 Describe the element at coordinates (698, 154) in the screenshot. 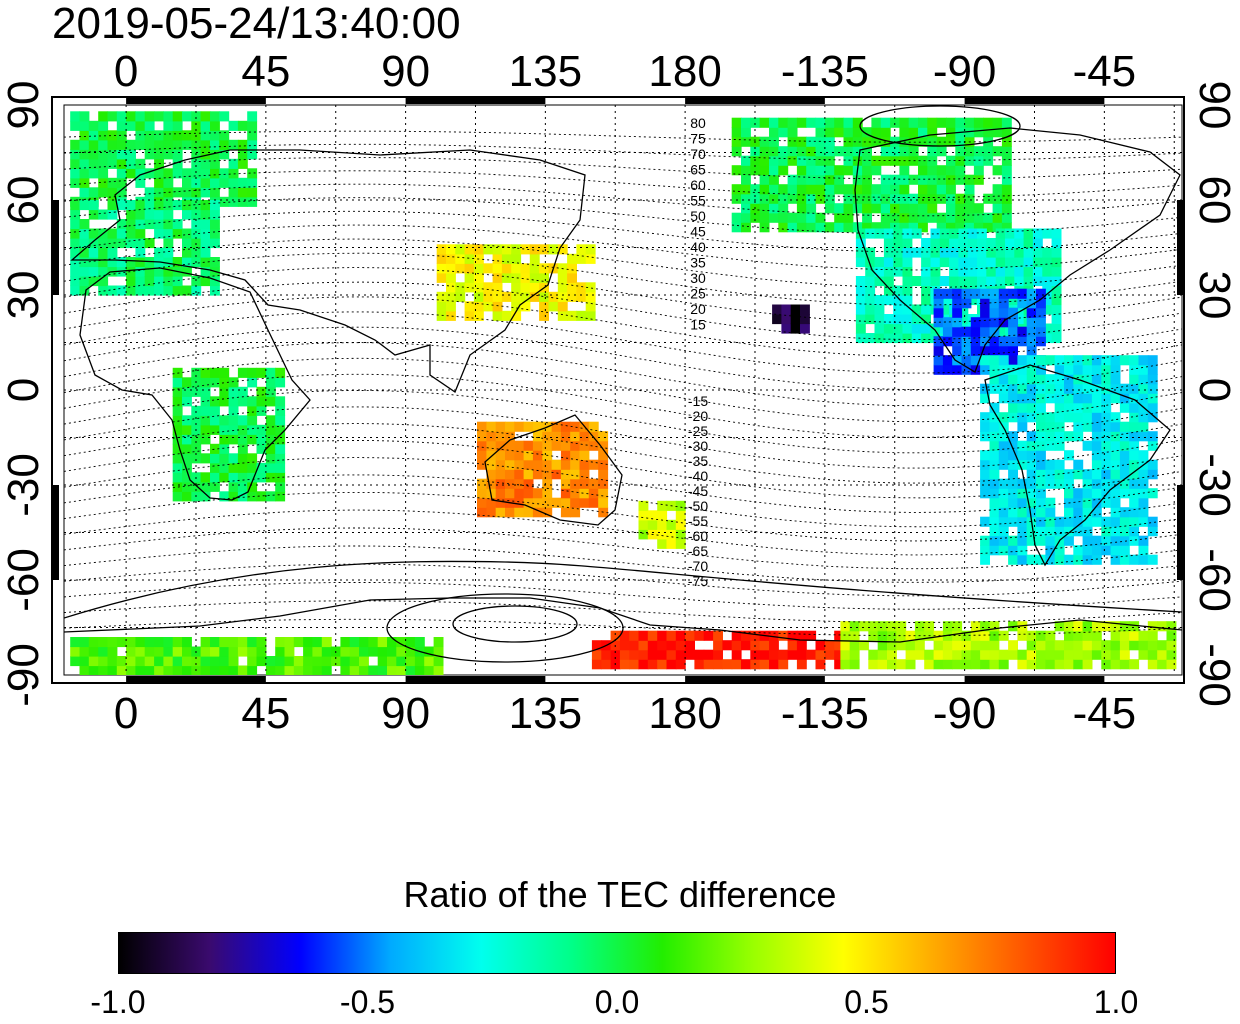

I see `contour-label-north: 70` at that location.